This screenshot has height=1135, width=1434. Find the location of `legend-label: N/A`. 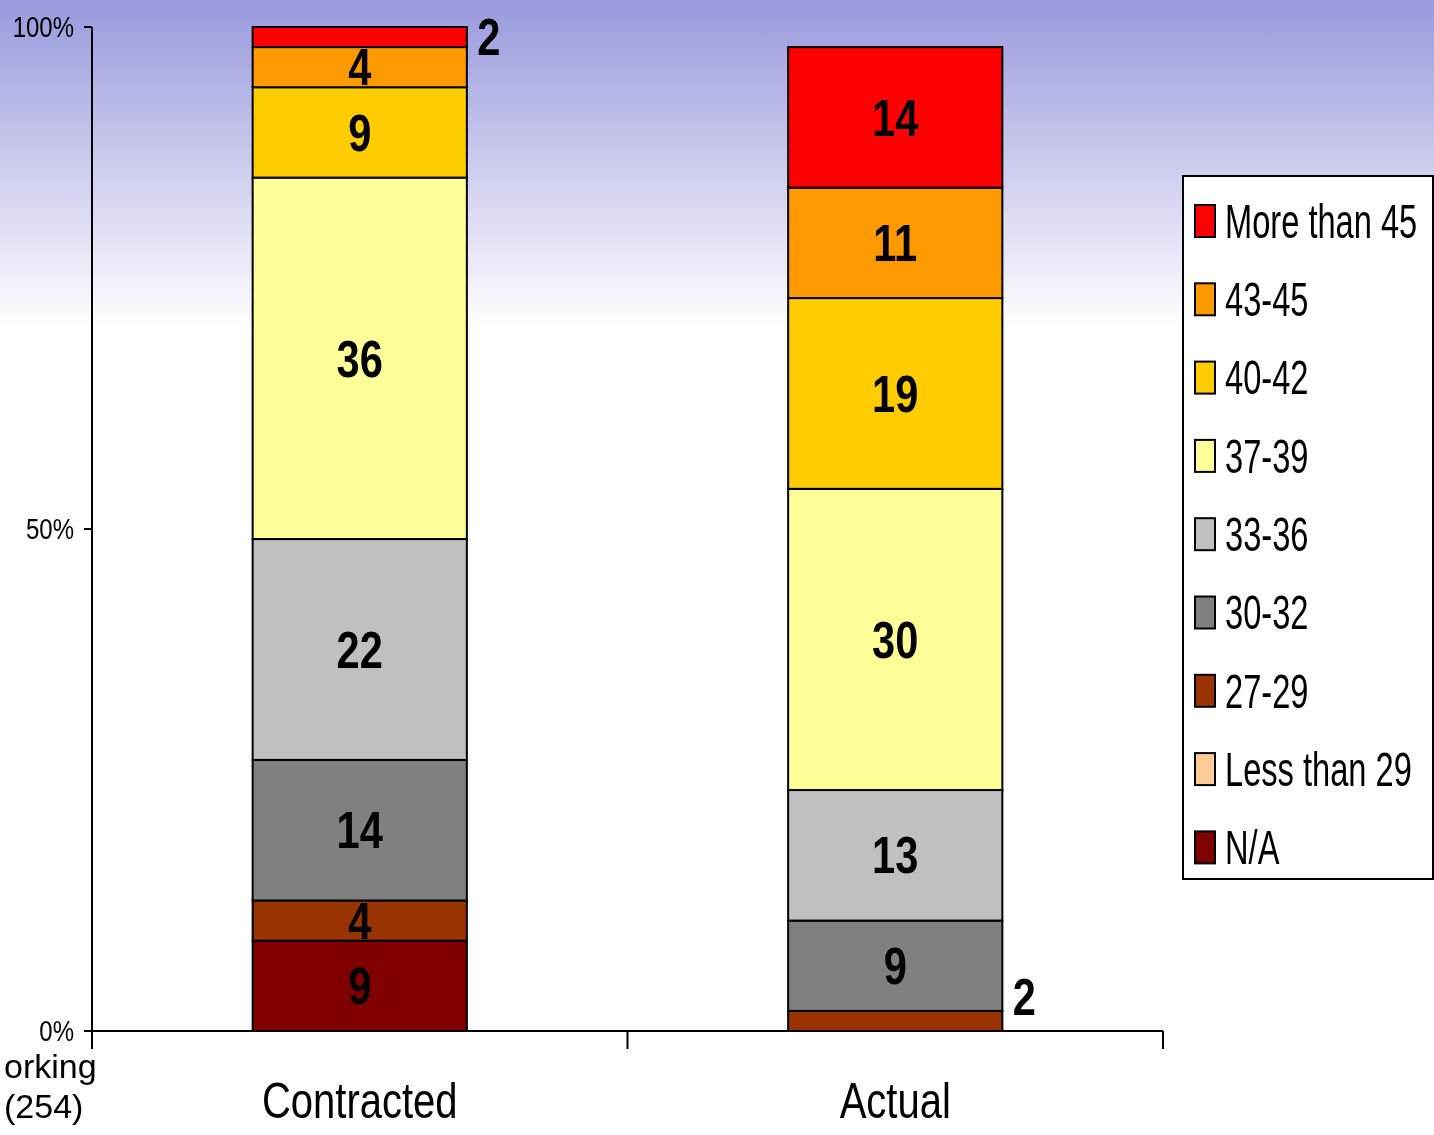

legend-label: N/A is located at coordinates (1252, 847).